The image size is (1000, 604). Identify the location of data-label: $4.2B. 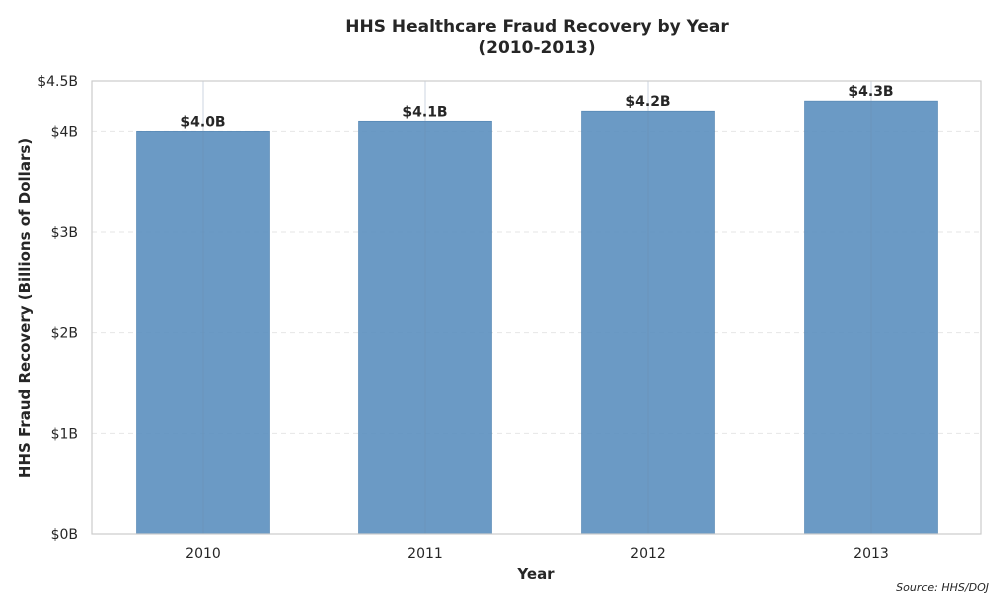
(647, 102).